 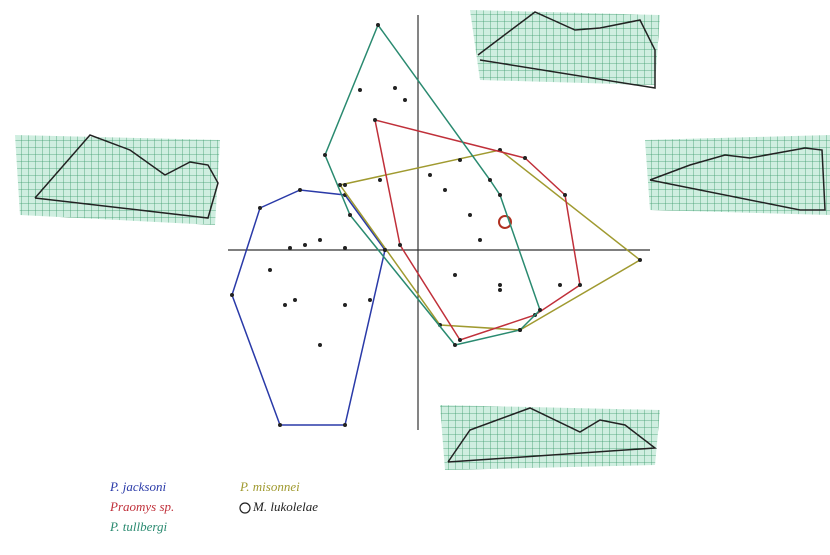 I want to click on legend-marker, so click(x=245, y=508).